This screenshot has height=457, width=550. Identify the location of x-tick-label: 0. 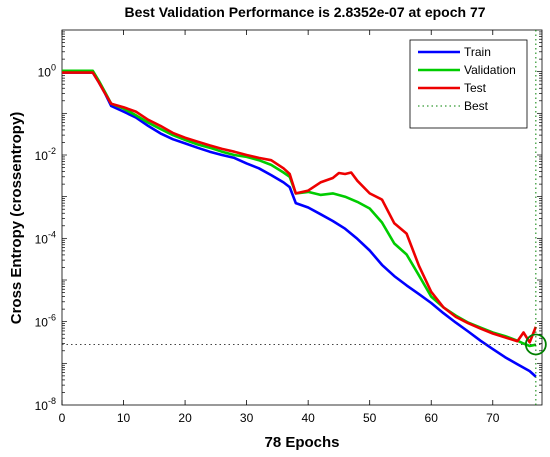
(62, 418).